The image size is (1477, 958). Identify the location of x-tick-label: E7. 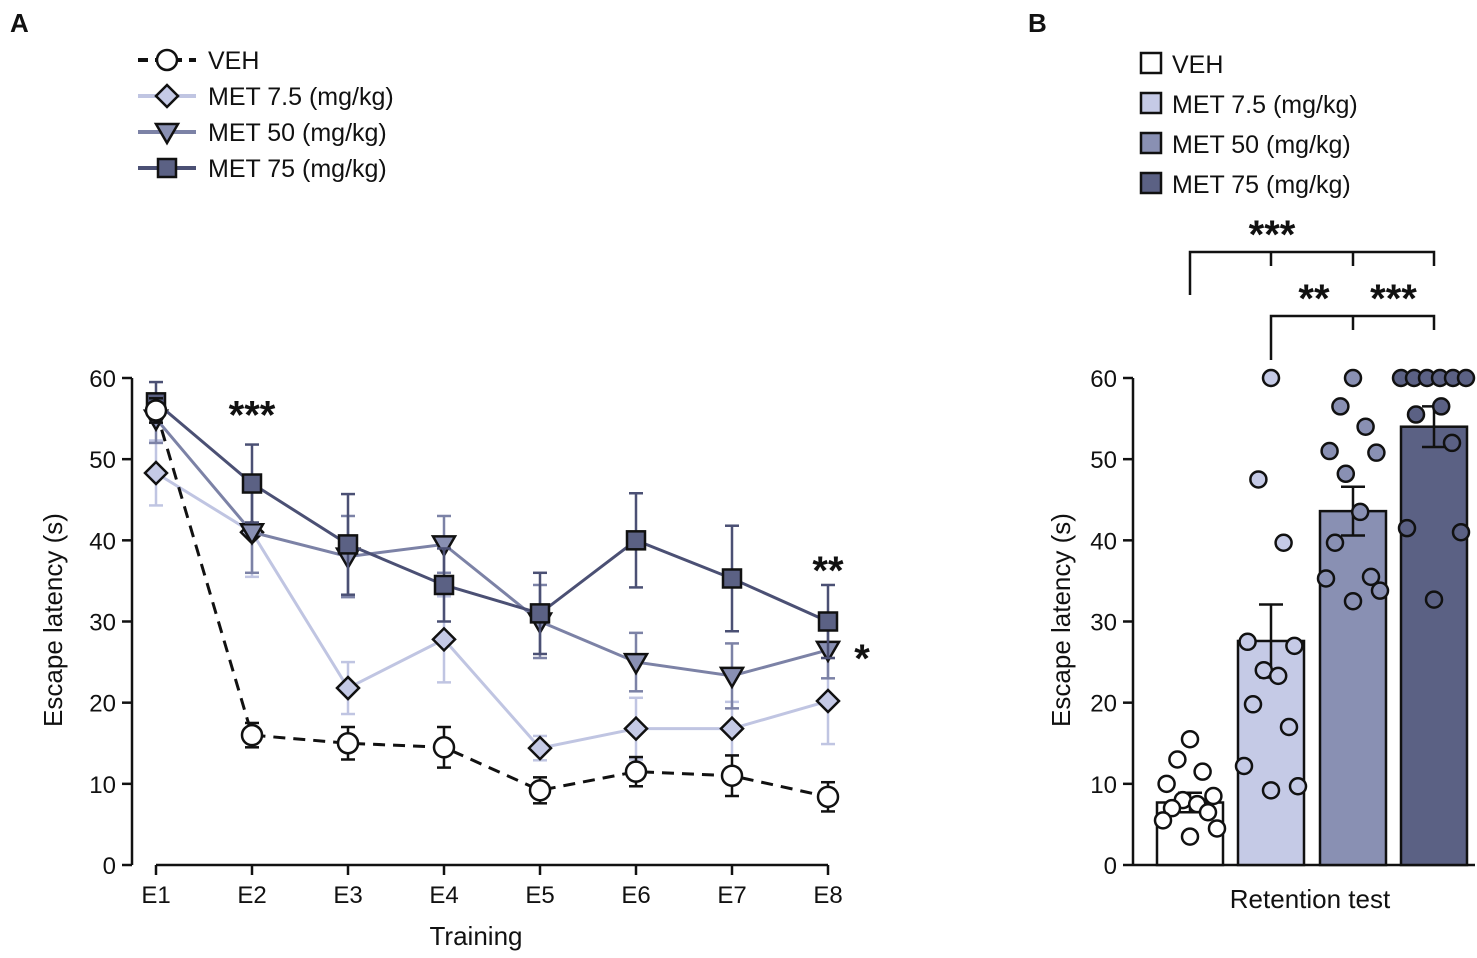
(731, 895).